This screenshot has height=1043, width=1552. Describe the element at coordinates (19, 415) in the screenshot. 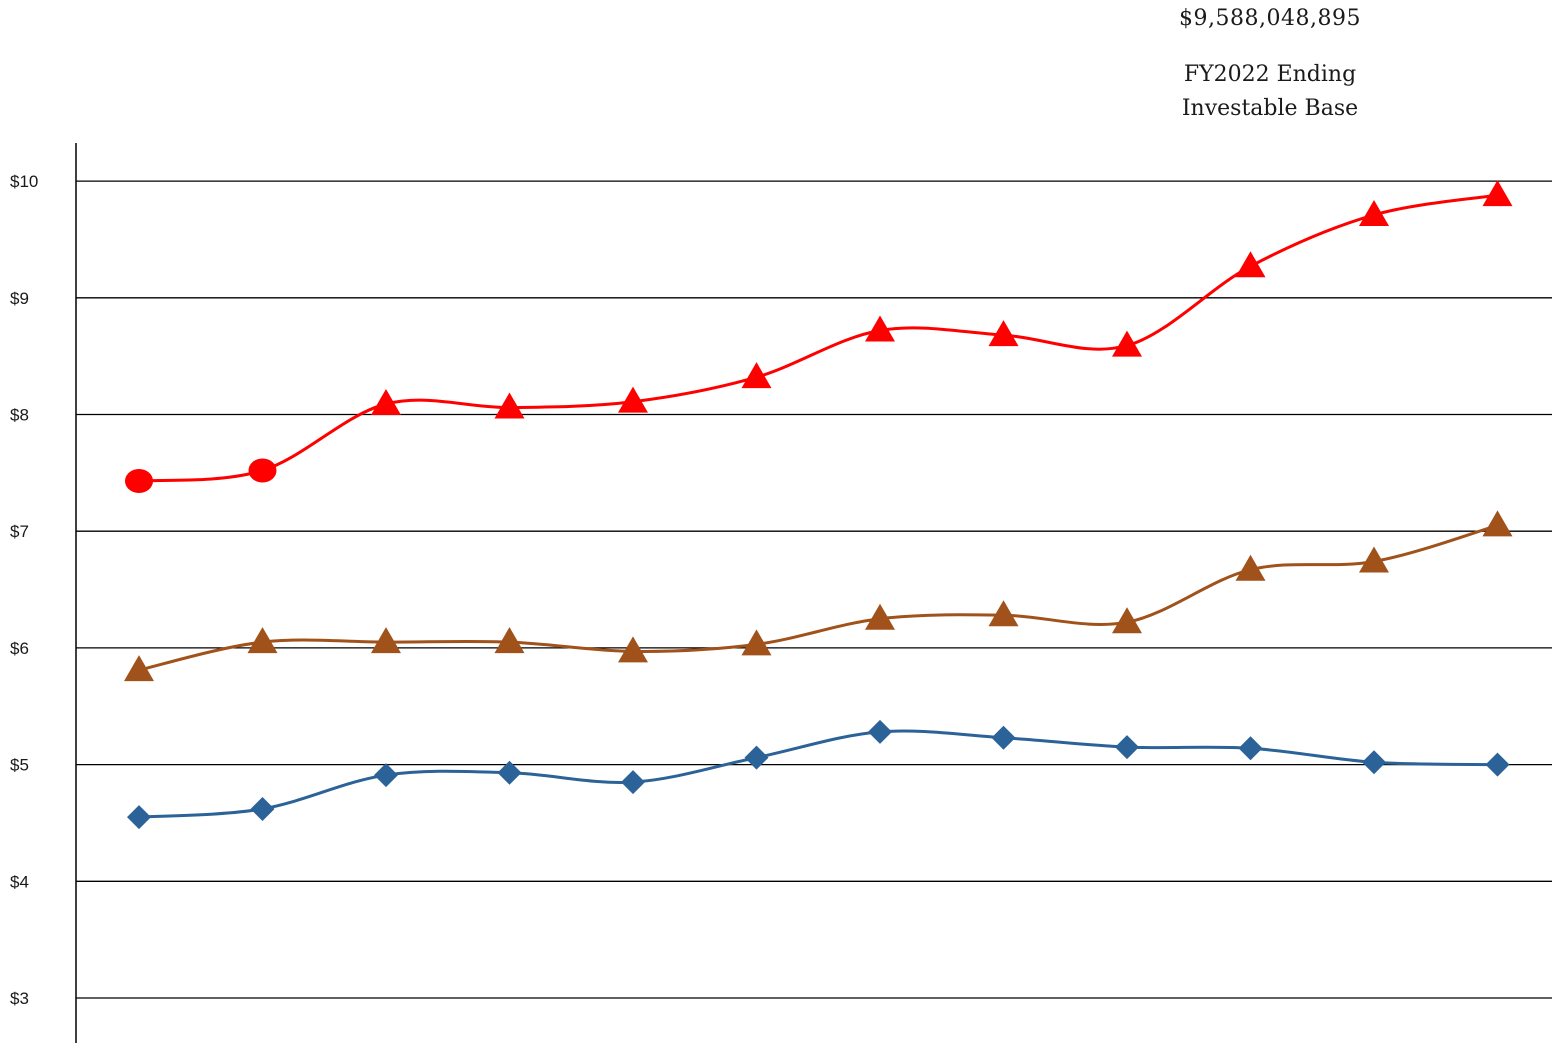

I see `y-tick-label: $8` at that location.